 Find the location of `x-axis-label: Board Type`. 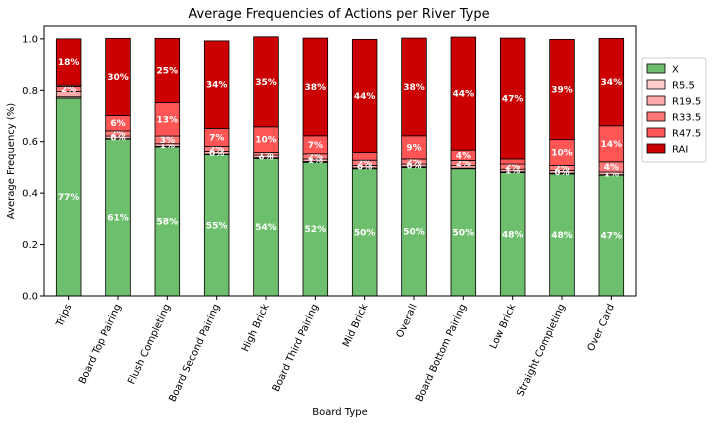

x-axis-label: Board Type is located at coordinates (340, 412).